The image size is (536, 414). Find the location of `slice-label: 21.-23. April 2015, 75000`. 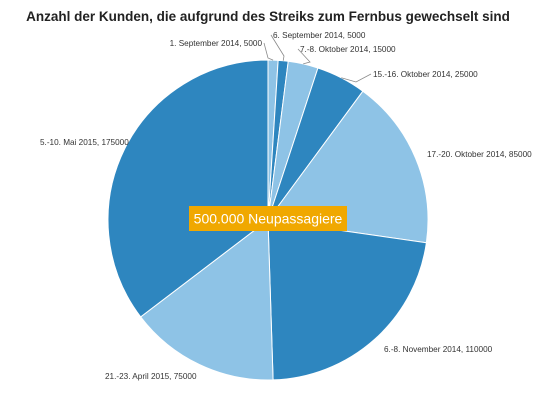

slice-label: 21.-23. April 2015, 75000 is located at coordinates (151, 376).